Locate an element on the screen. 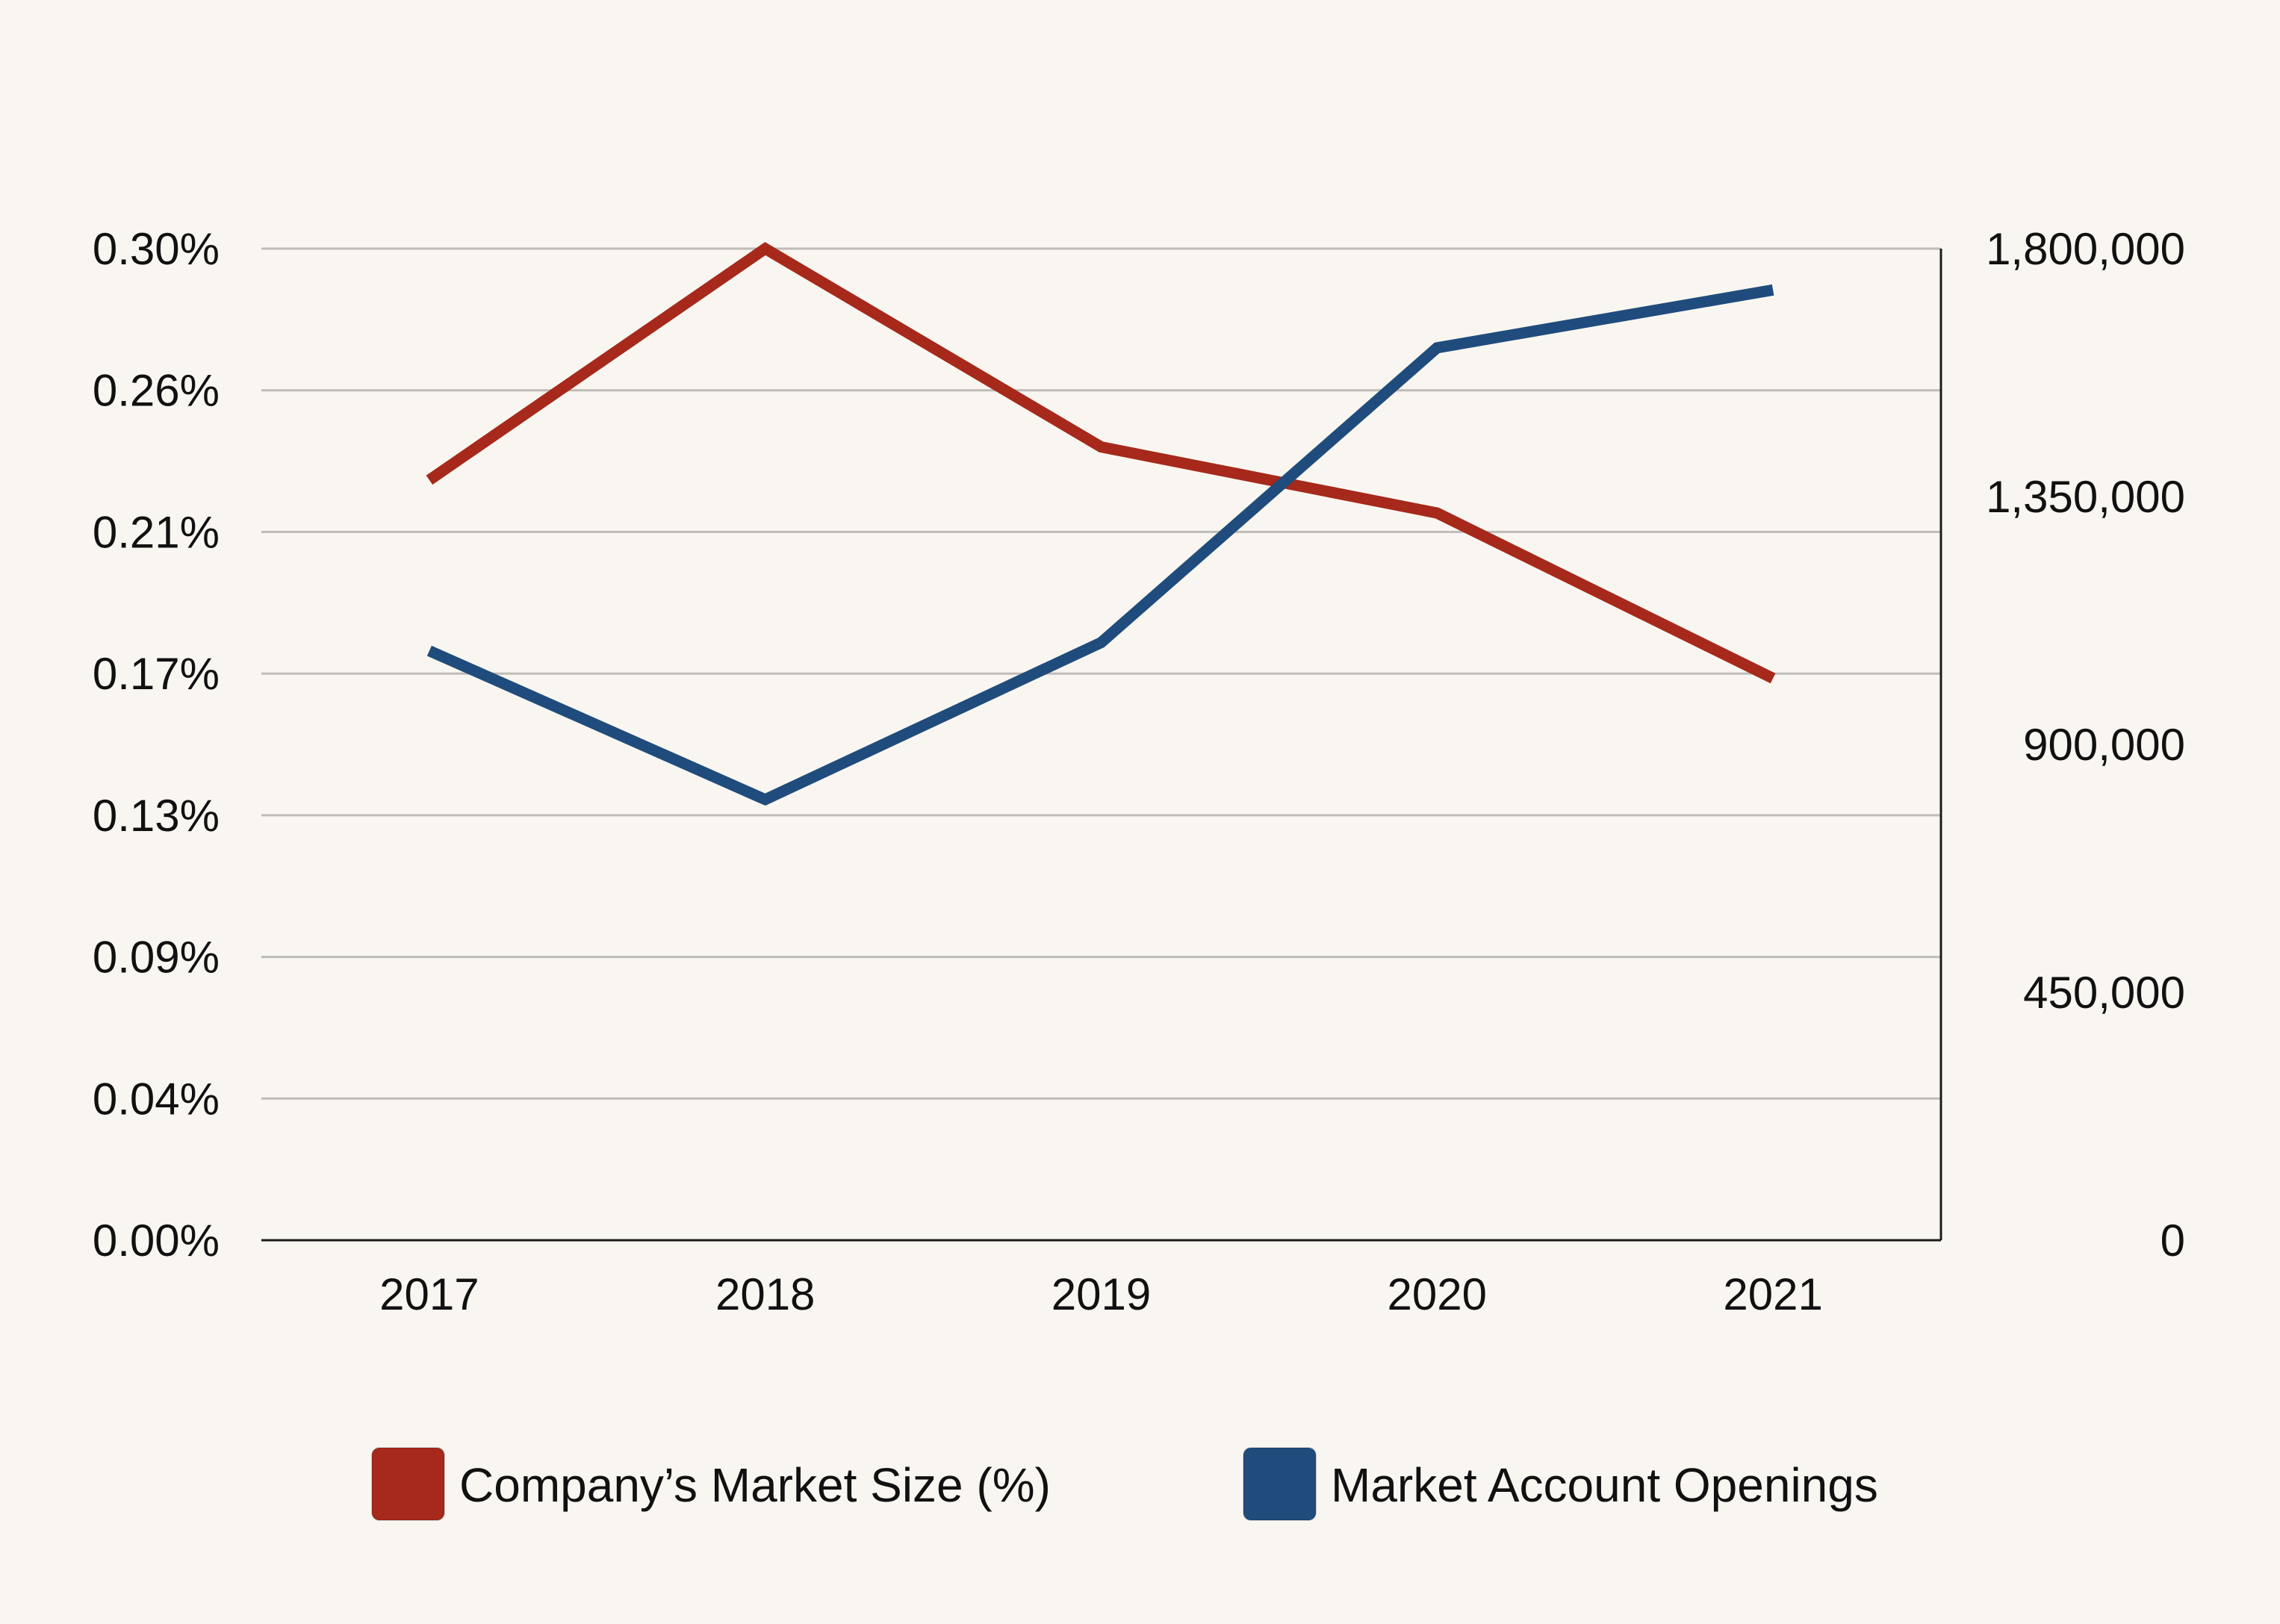 The image size is (2280, 1624). x-axis-tick-labels: 2017 2018 2019 2020 2021 is located at coordinates (1101, 1294).